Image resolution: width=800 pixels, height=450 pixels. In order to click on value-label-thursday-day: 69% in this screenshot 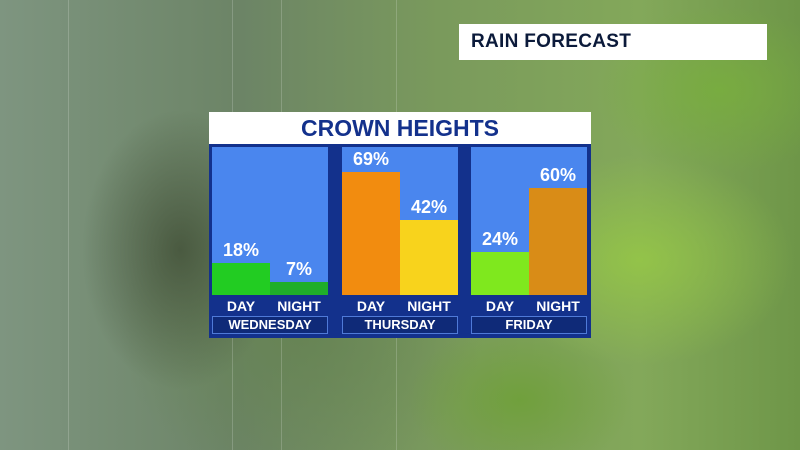, I will do `click(371, 159)`.